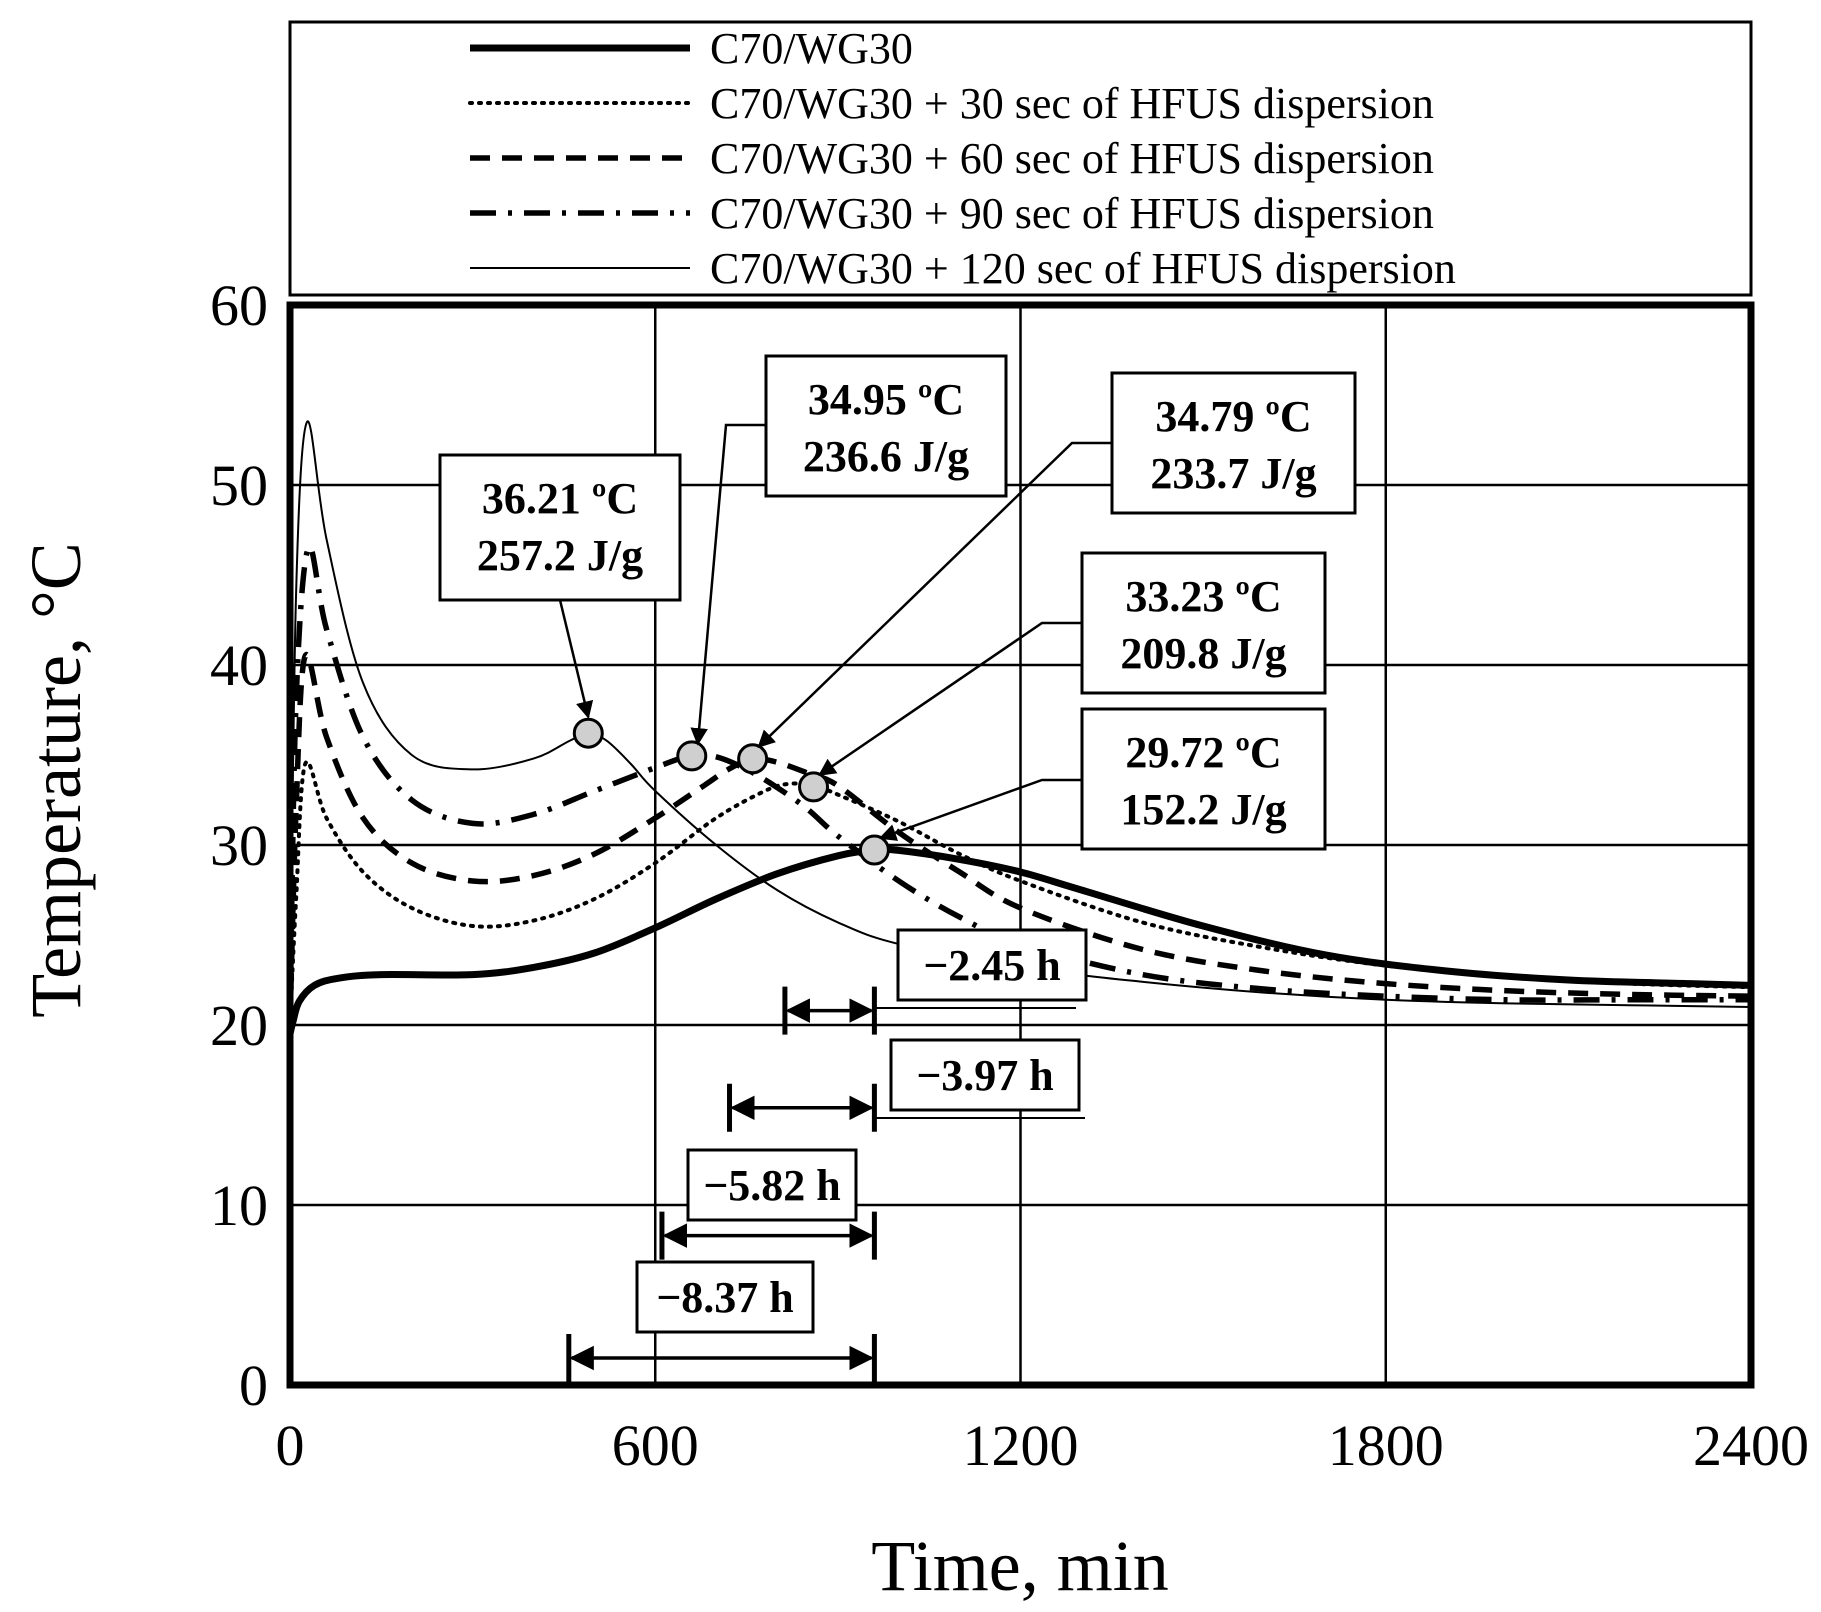  Describe the element at coordinates (239, 1025) in the screenshot. I see `y-tick-label: 20` at that location.